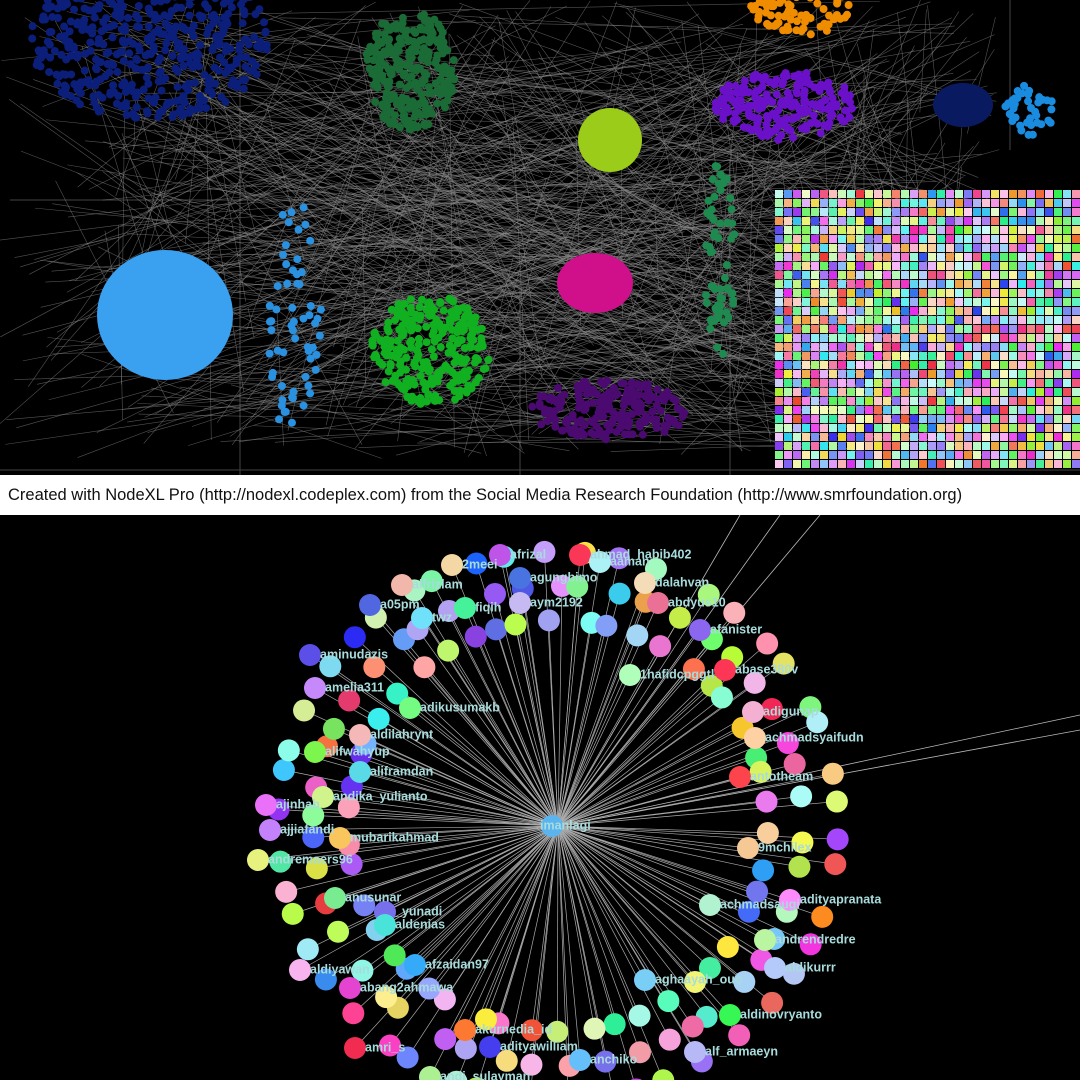 This screenshot has width=1080, height=1080. What do you see at coordinates (677, 674) in the screenshot?
I see `node-label: 1hafidcpggtl` at bounding box center [677, 674].